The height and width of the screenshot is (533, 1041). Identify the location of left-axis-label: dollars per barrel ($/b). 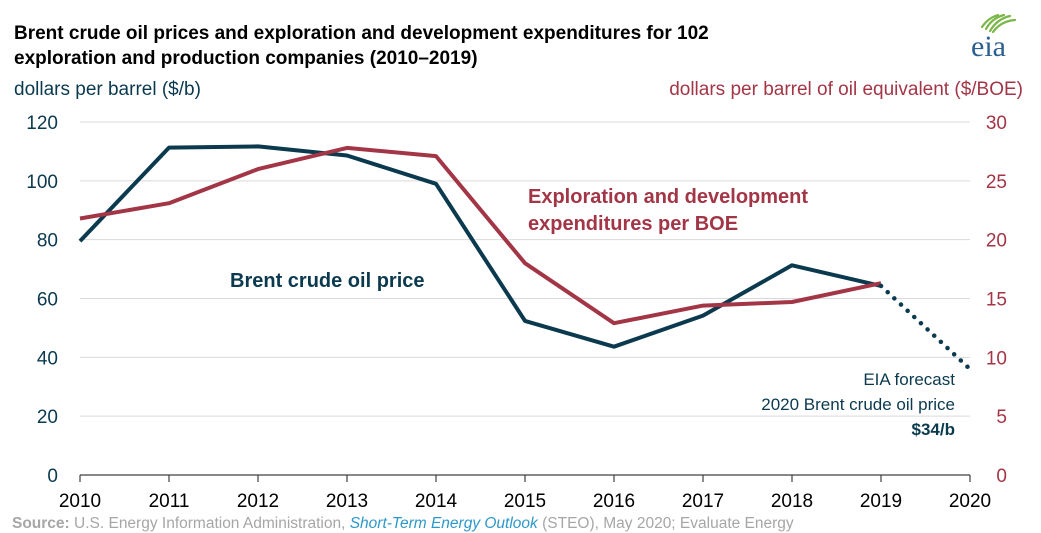
(107, 89).